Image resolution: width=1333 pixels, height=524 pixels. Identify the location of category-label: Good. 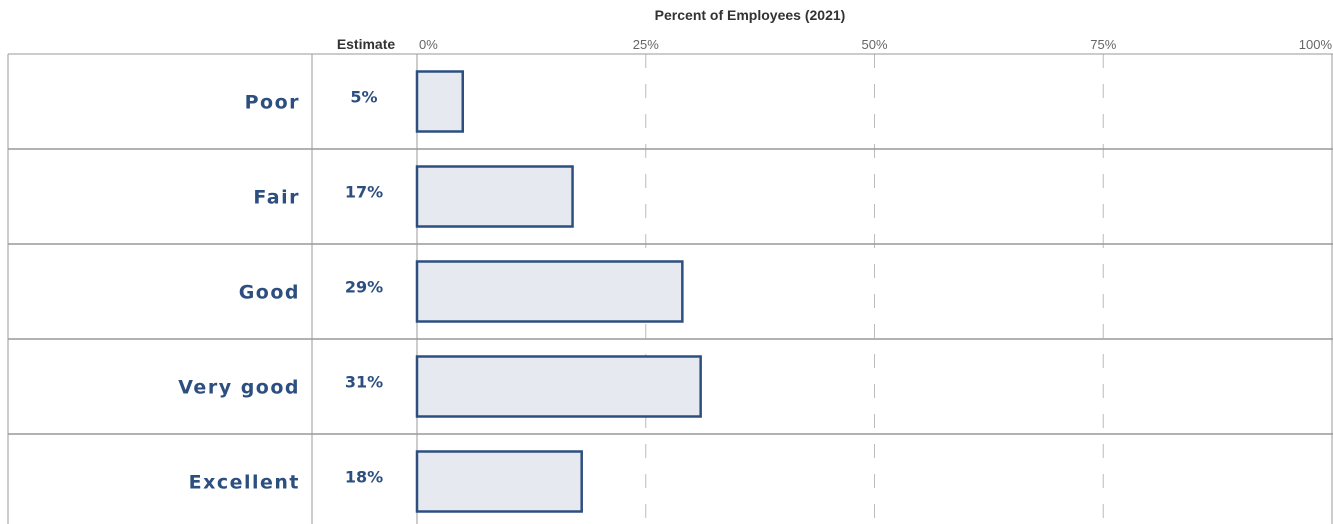
(269, 293).